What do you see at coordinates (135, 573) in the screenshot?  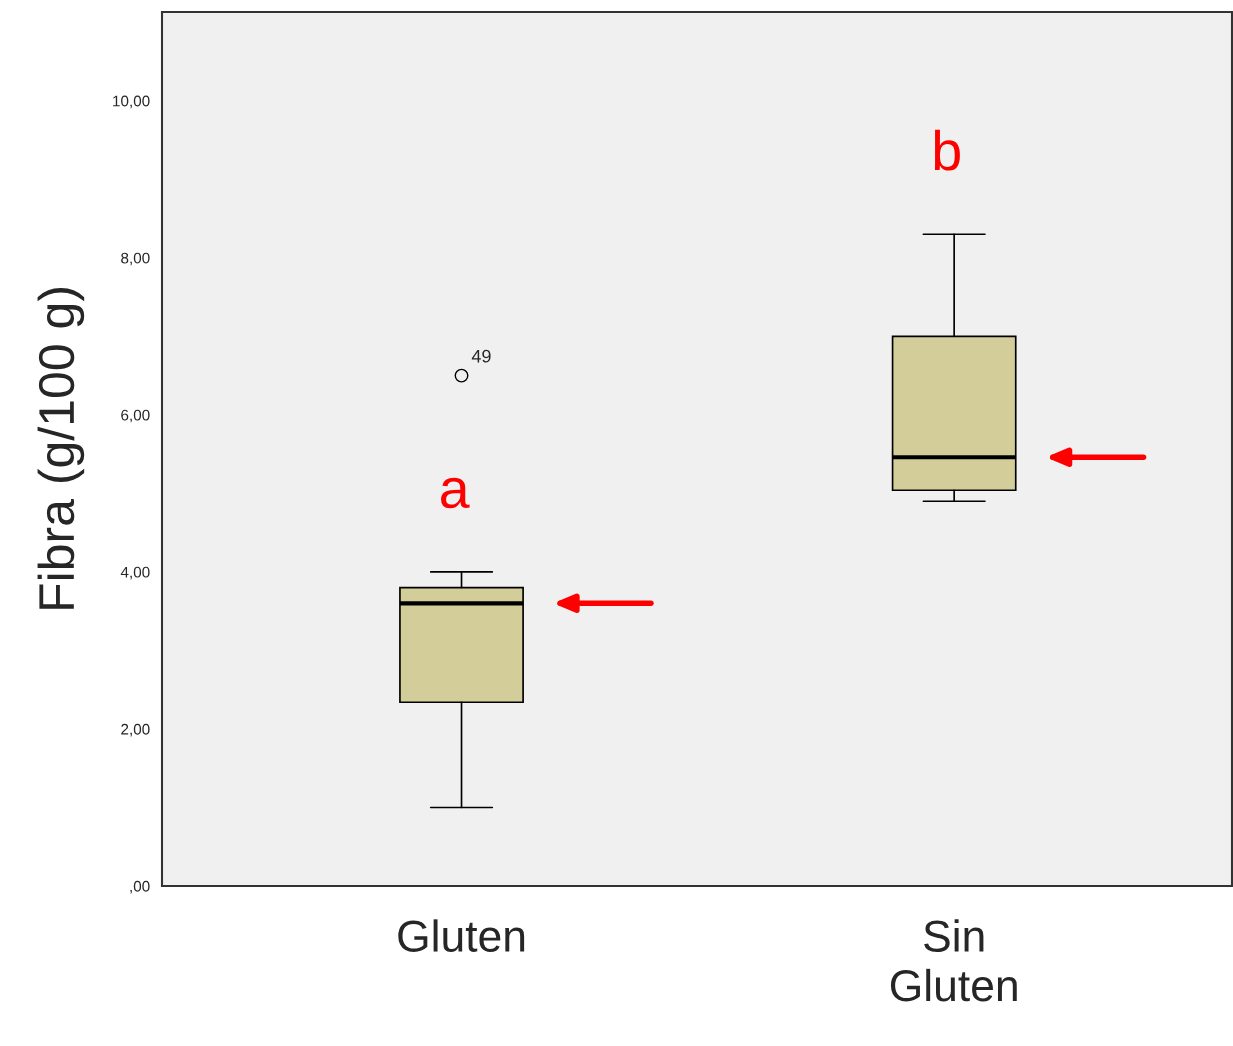 I see `y-tick-label: 4,00` at bounding box center [135, 573].